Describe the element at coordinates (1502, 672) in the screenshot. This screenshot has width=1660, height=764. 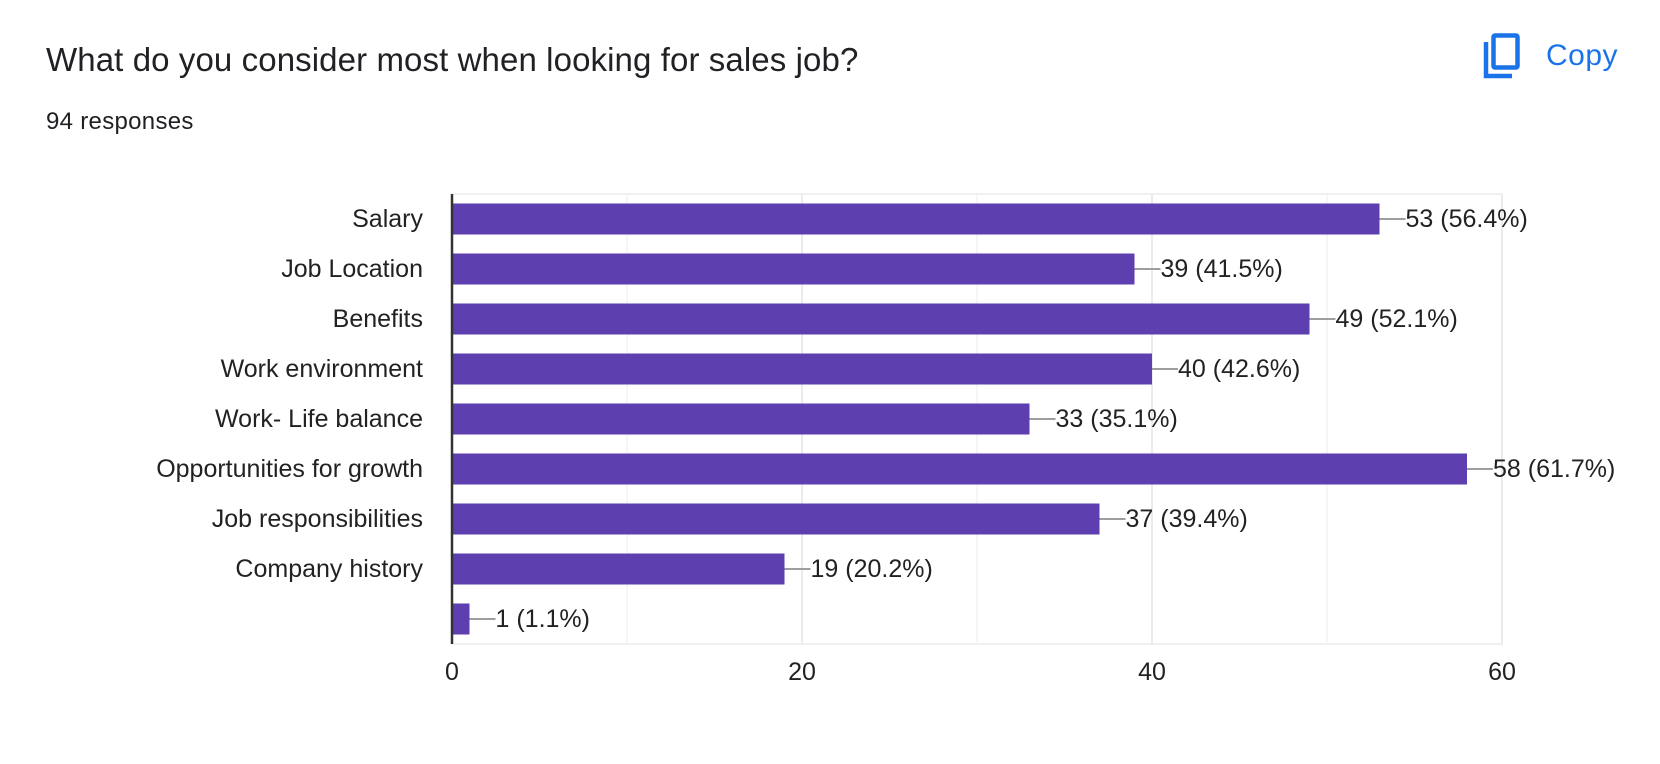
I see `x-tick-label: 60` at that location.